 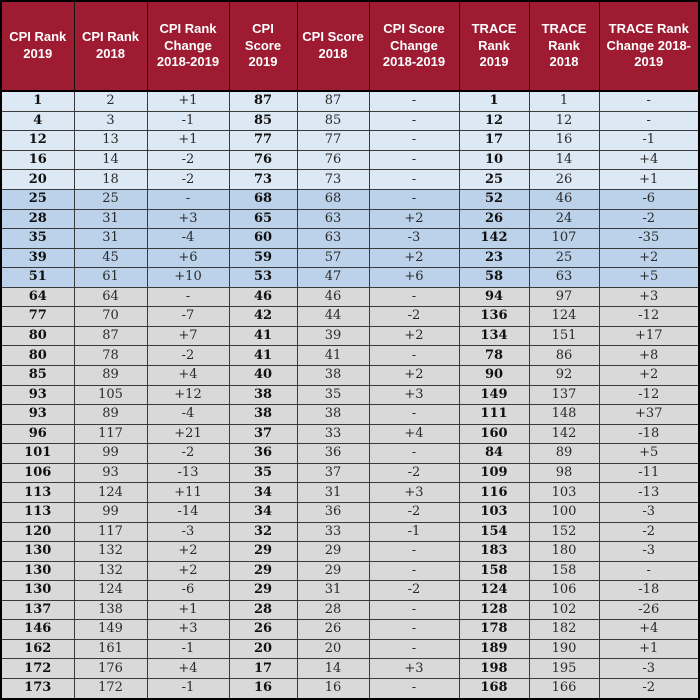 I want to click on table-cell: 89, so click(x=110, y=375).